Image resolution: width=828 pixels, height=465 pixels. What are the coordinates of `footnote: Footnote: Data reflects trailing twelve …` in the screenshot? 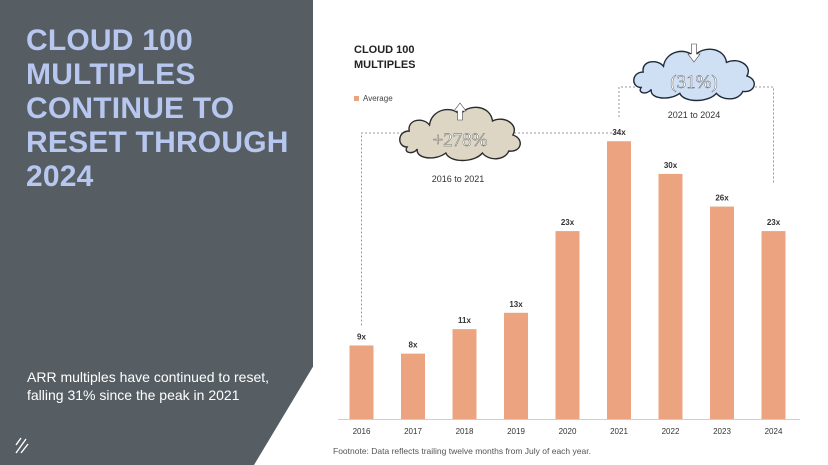 It's located at (462, 451).